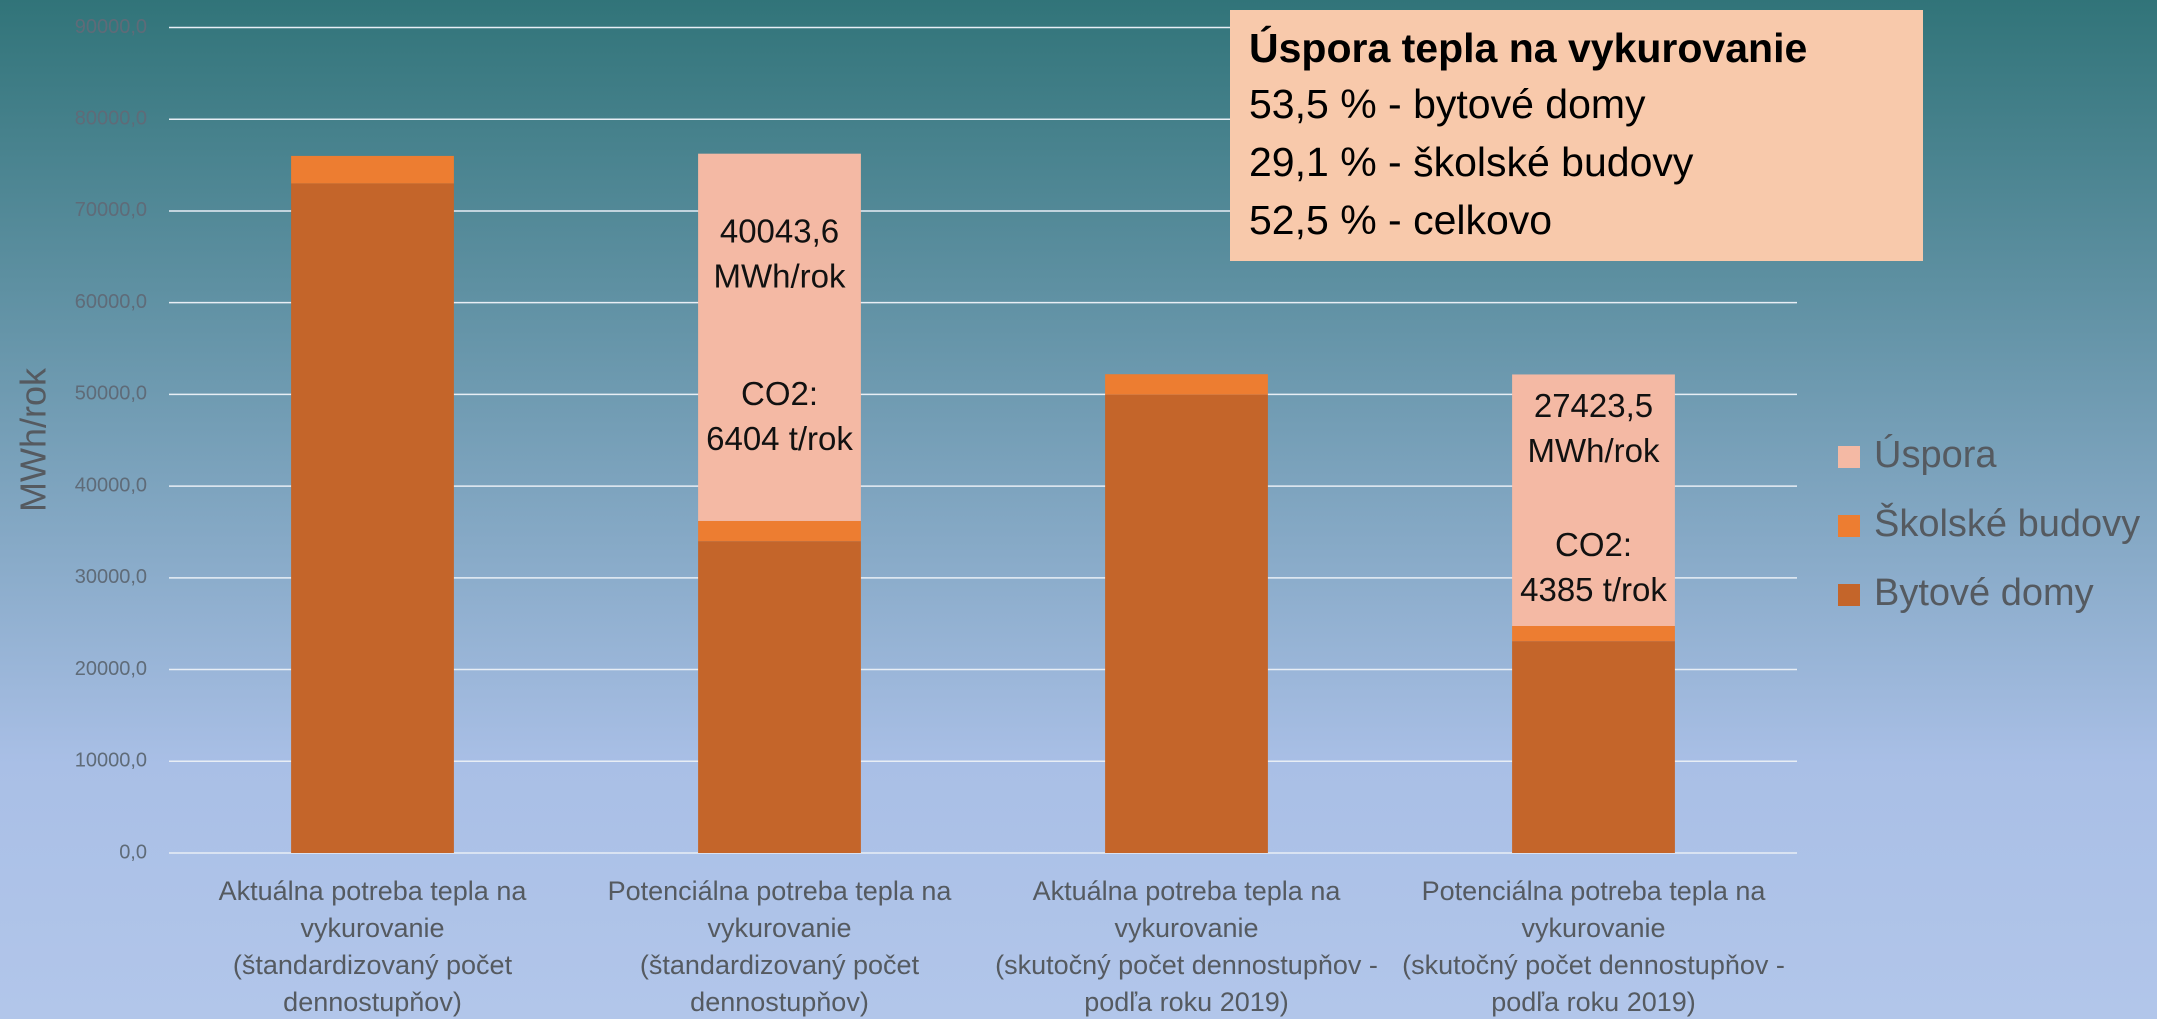 This screenshot has height=1019, width=2157. What do you see at coordinates (1528, 48) in the screenshot?
I see `info-title: Úspora tepla na vykurovanie` at bounding box center [1528, 48].